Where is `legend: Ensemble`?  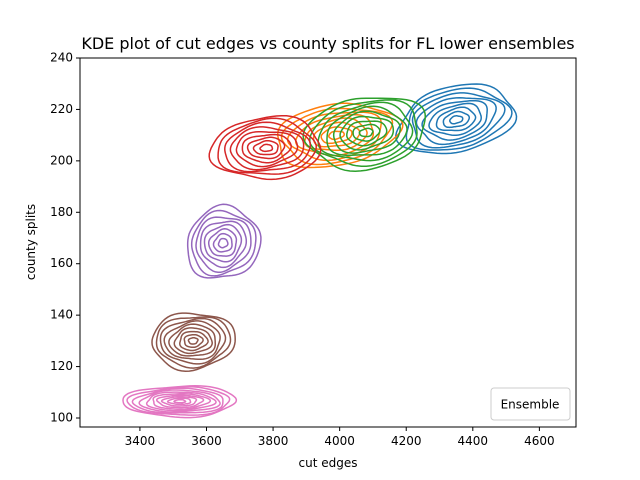 legend: Ensemble is located at coordinates (530, 404).